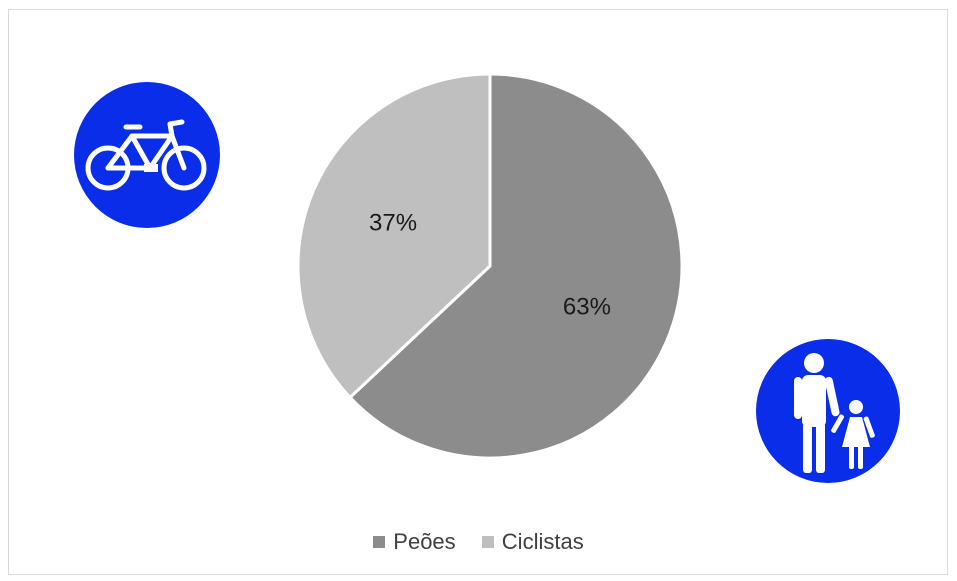 Image resolution: width=957 pixels, height=581 pixels. What do you see at coordinates (393, 222) in the screenshot?
I see `pie-label-ciclistas: 37%` at bounding box center [393, 222].